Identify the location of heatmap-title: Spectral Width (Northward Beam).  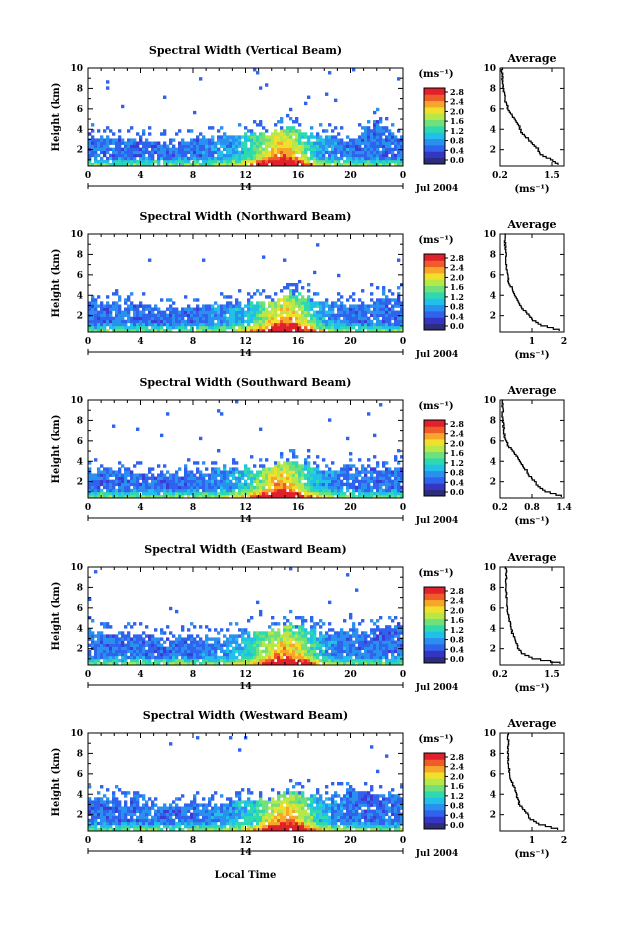
(246, 216).